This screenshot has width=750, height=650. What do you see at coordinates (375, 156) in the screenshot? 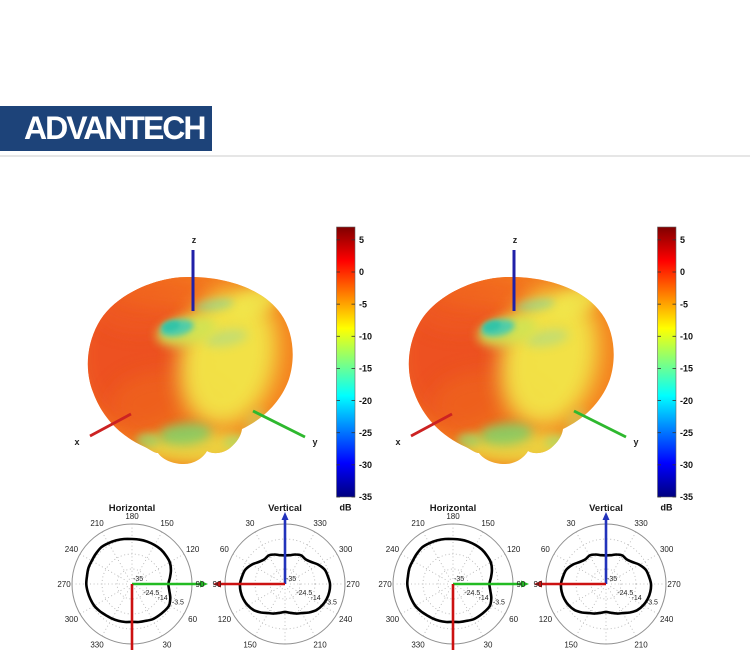
I see `header-divider` at bounding box center [375, 156].